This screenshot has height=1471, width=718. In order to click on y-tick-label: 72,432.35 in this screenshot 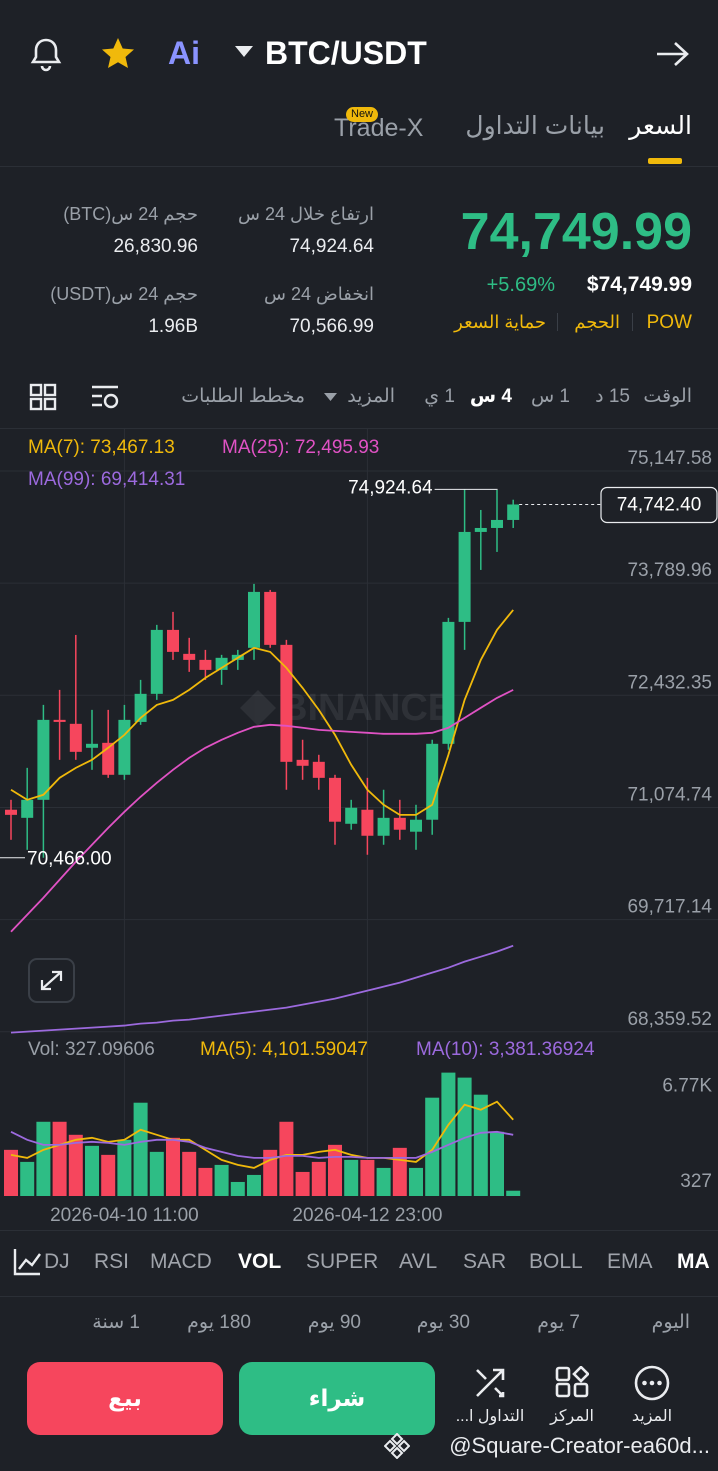, I will do `click(669, 682)`.